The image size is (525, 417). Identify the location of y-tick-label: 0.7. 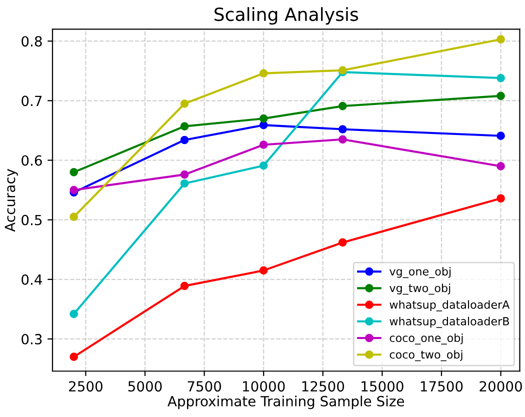
(32, 101).